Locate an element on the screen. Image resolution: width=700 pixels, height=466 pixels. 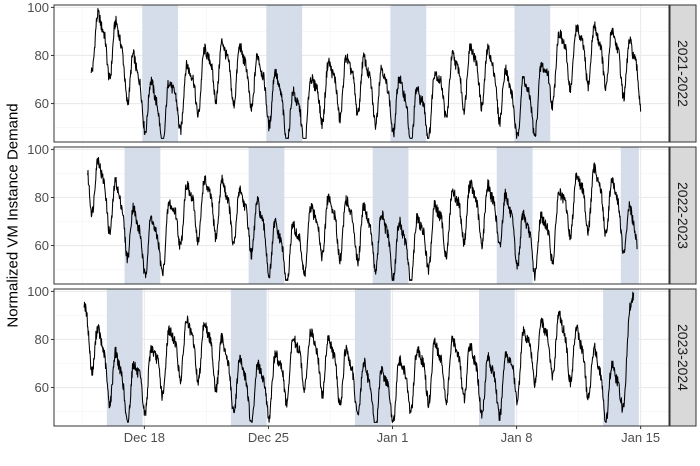
facet-strip-label: 2021-2022 is located at coordinates (683, 73).